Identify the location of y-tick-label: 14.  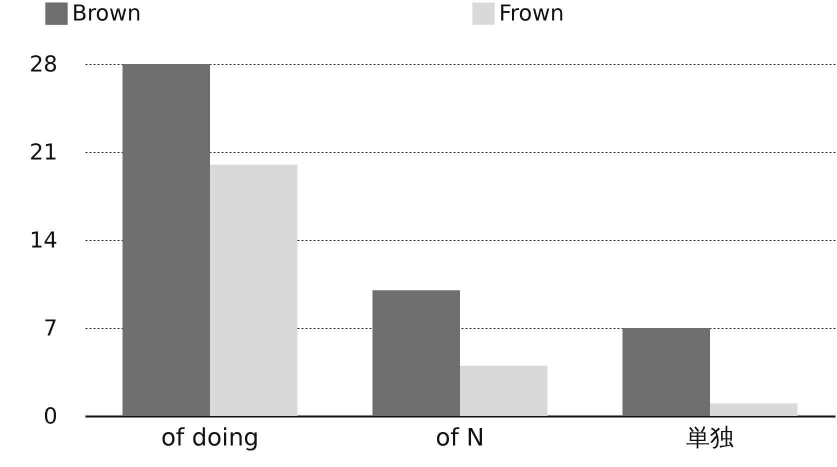
(44, 241).